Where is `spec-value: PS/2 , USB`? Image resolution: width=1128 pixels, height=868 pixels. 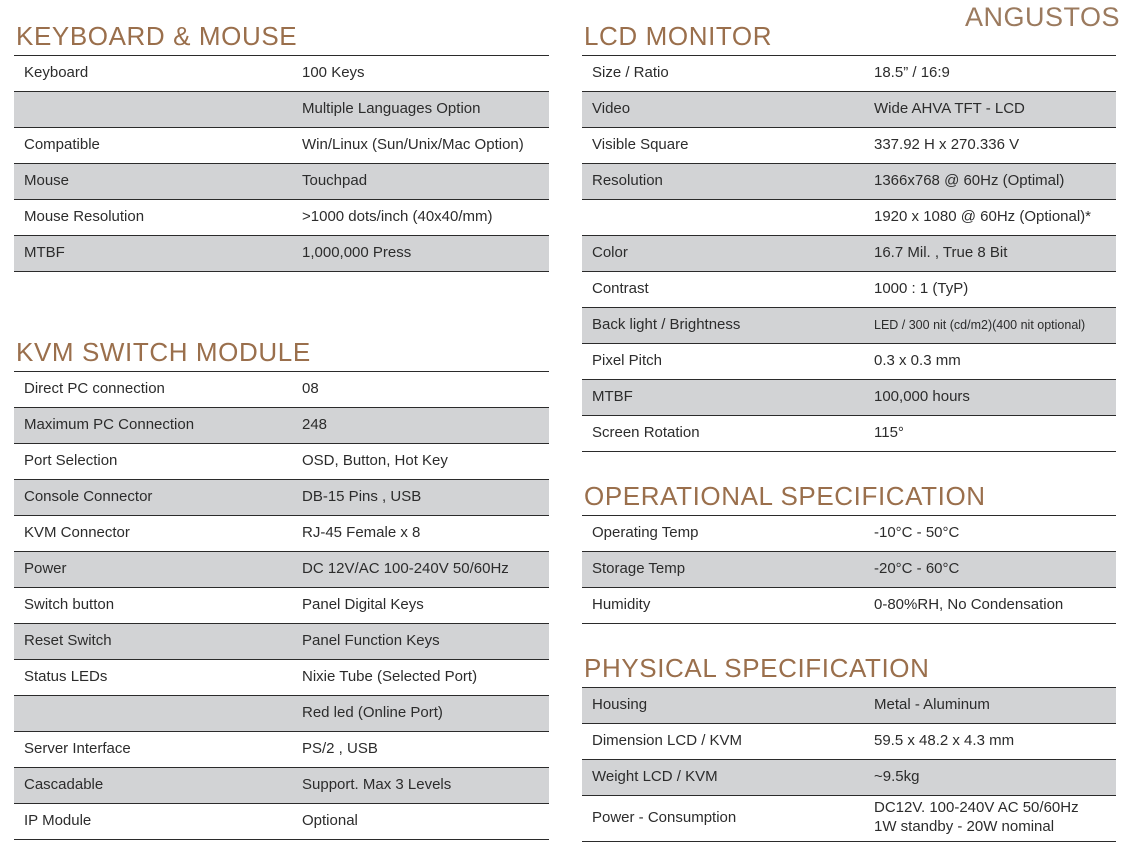
spec-value: PS/2 , USB is located at coordinates (420, 749).